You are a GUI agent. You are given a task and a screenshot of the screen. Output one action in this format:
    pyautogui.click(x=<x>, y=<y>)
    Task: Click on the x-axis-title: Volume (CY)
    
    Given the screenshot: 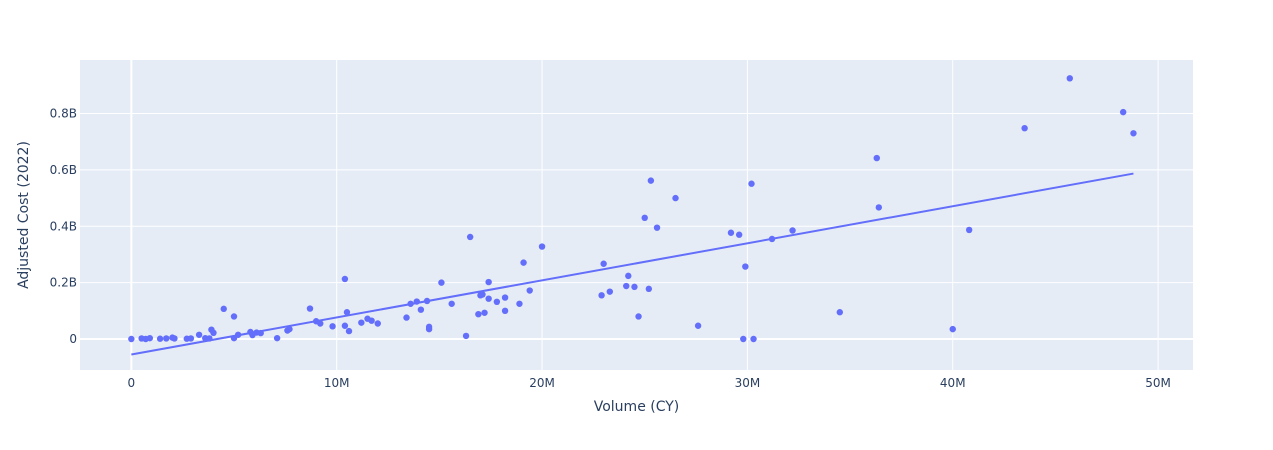 What is the action you would take?
    pyautogui.click(x=637, y=407)
    